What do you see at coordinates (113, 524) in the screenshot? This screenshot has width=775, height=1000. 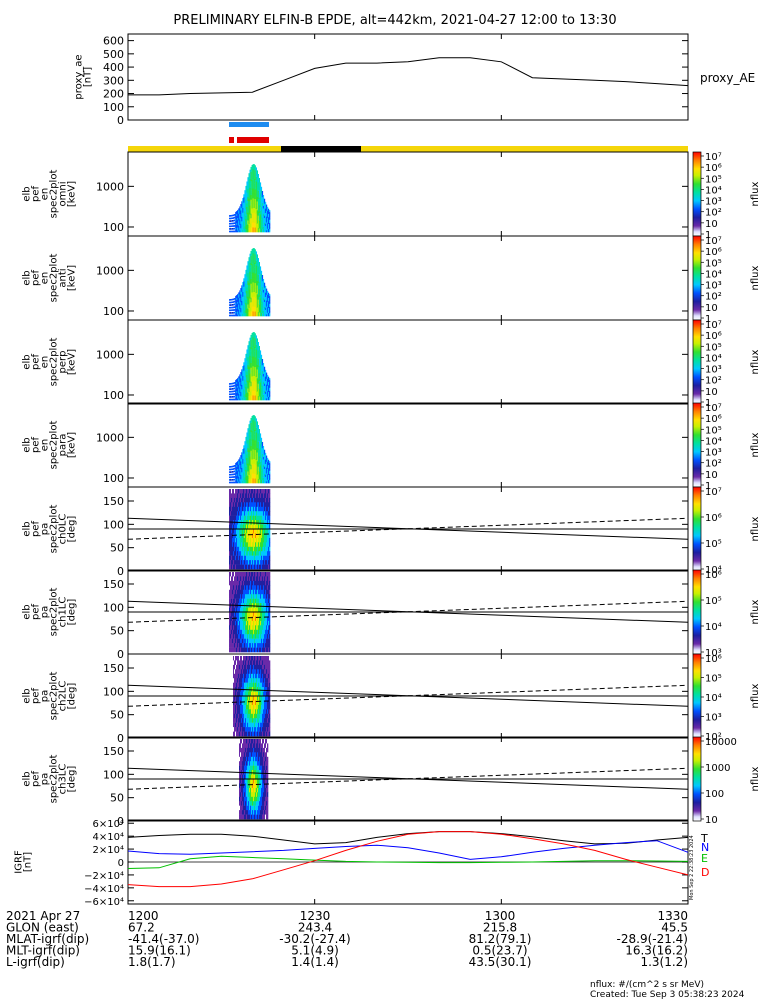 I see `pa_ch0LC-tick-2: 100` at bounding box center [113, 524].